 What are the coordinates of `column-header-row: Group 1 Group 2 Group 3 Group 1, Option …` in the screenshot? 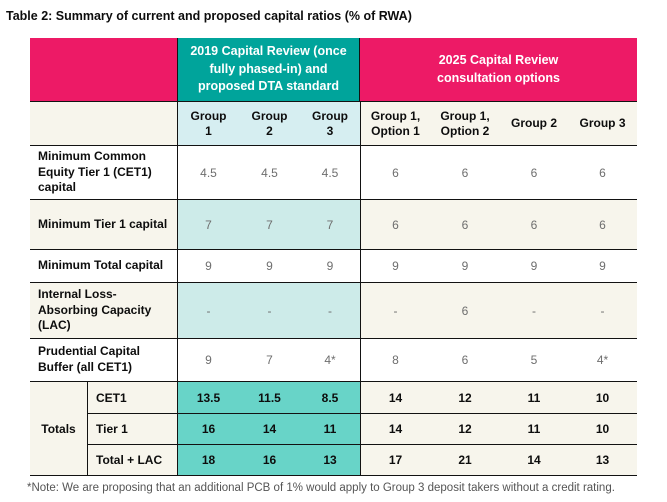 It's located at (333, 124).